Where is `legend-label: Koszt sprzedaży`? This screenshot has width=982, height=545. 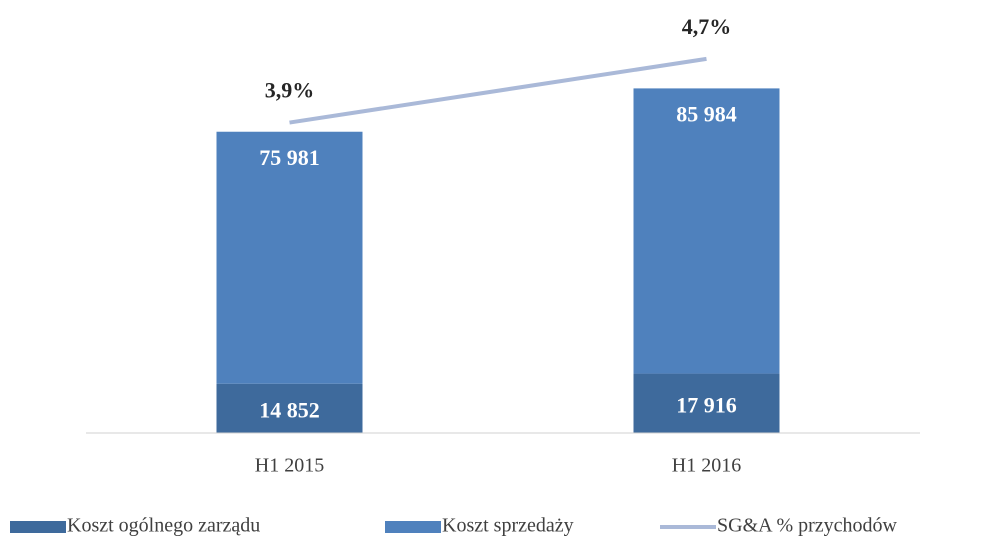
legend-label: Koszt sprzedaży is located at coordinates (508, 526).